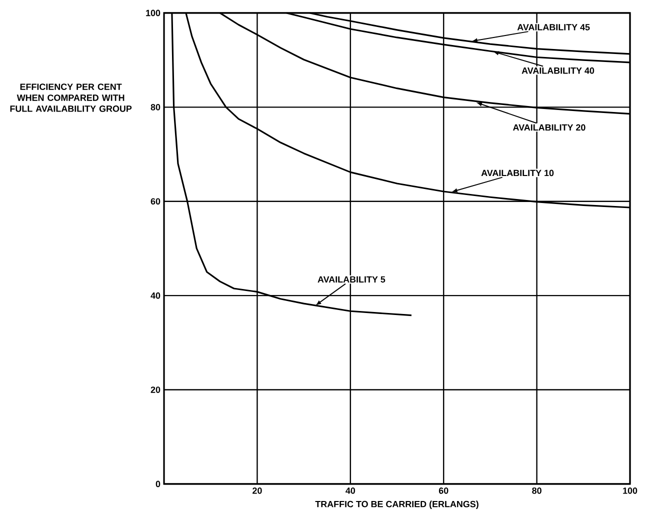 The height and width of the screenshot is (528, 657). What do you see at coordinates (71, 98) in the screenshot?
I see `y-axis-title: EFFICIENCY PER CENT WHEN COMPARED WITH FULL AVAILABILITY GROUP` at bounding box center [71, 98].